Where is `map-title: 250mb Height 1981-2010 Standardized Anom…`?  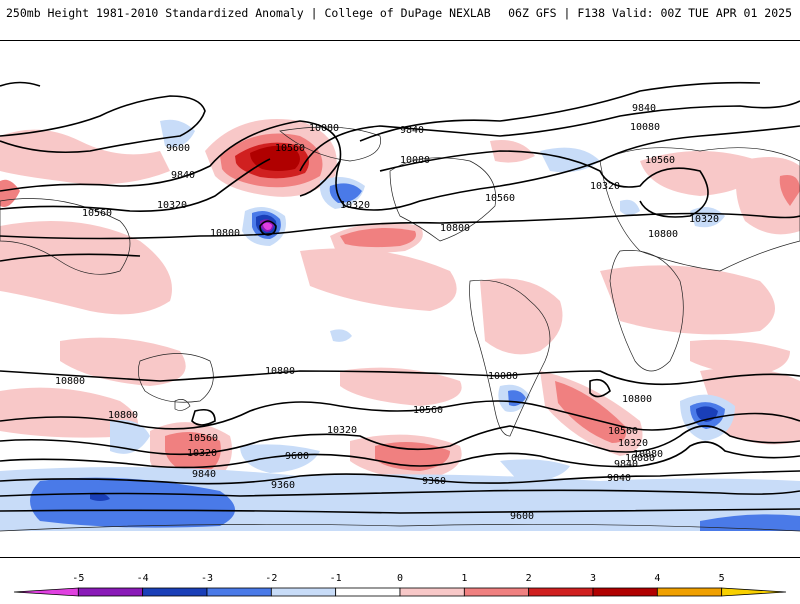
map-title: 250mb Height 1981-2010 Standardized Anom… is located at coordinates (248, 13).